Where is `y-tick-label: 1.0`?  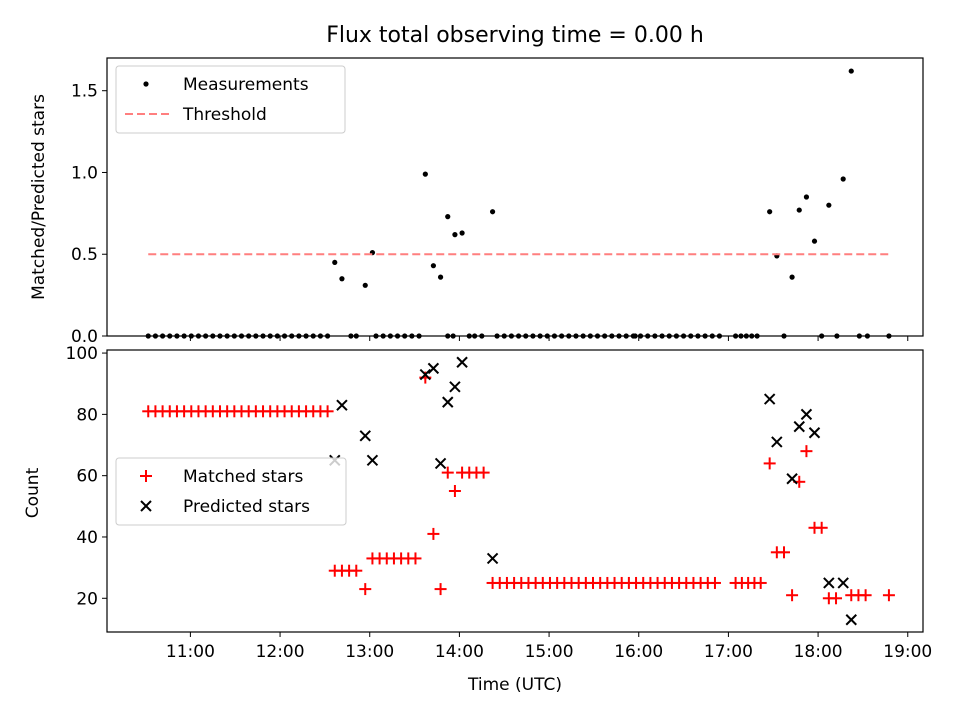 y-tick-label: 1.0 is located at coordinates (84, 173).